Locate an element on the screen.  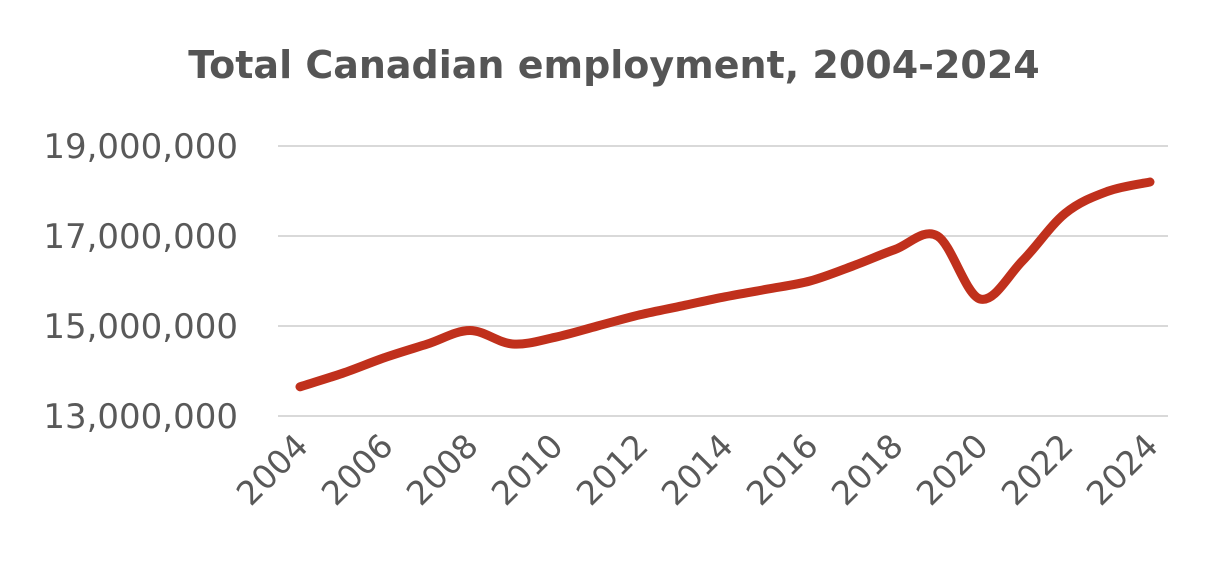
x-tick-label: 2022 is located at coordinates (1037, 469).